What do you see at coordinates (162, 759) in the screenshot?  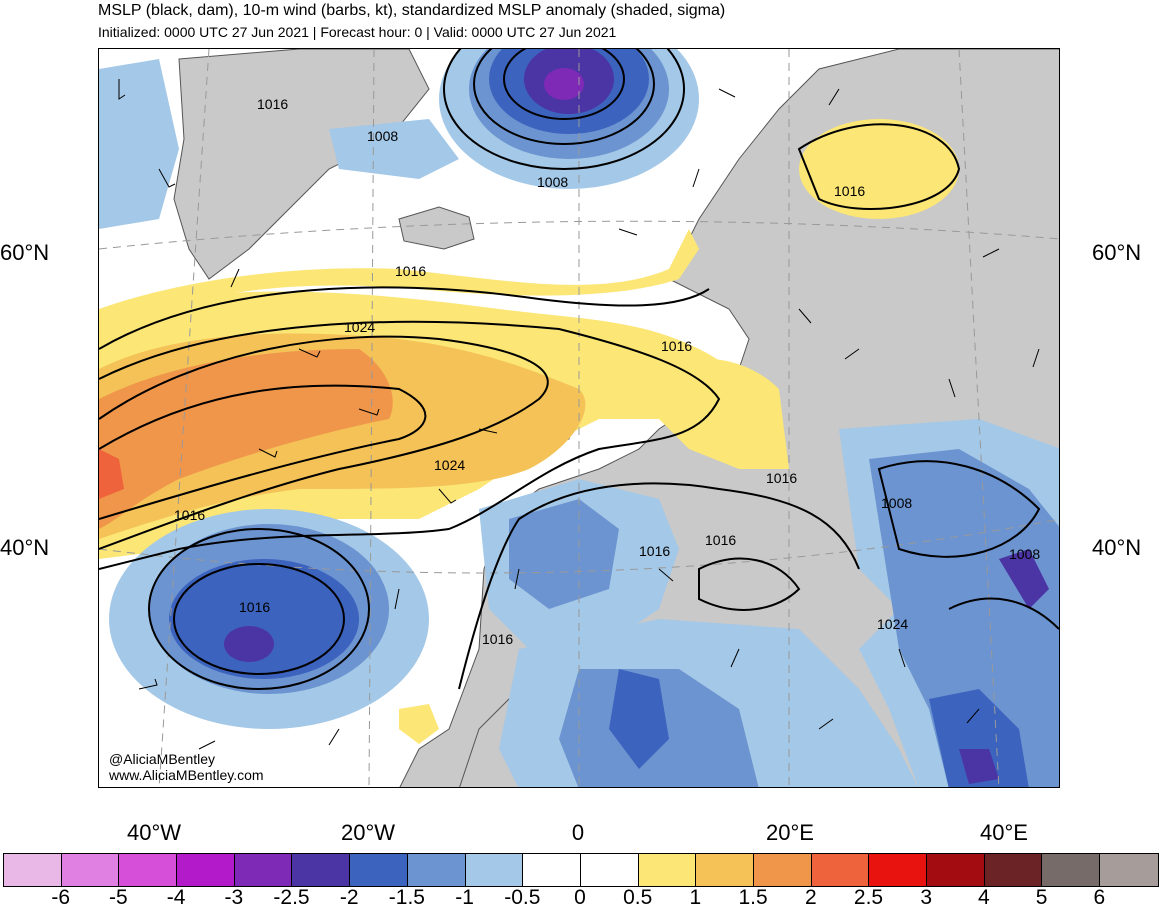 I see `credit-handle: @AliciaMBentley` at bounding box center [162, 759].